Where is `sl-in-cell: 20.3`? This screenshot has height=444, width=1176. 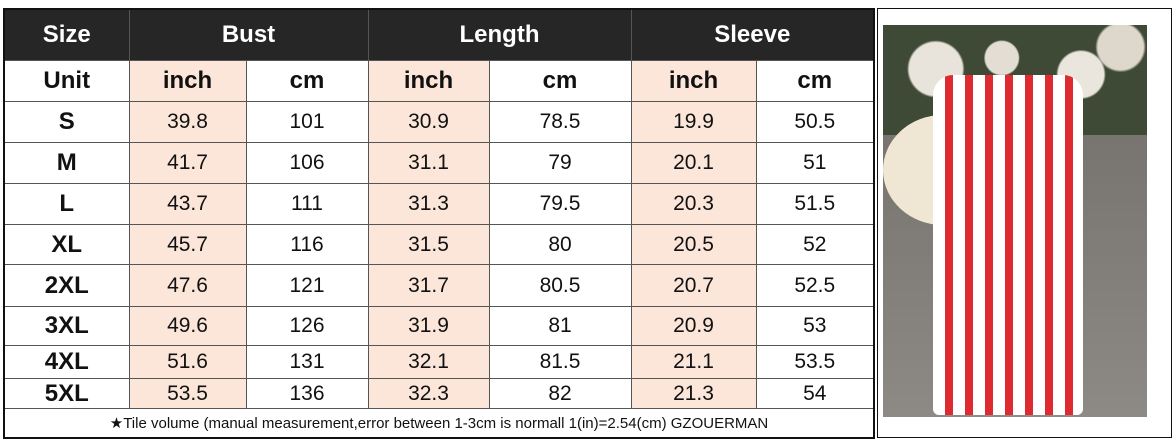 sl-in-cell: 20.3 is located at coordinates (693, 204).